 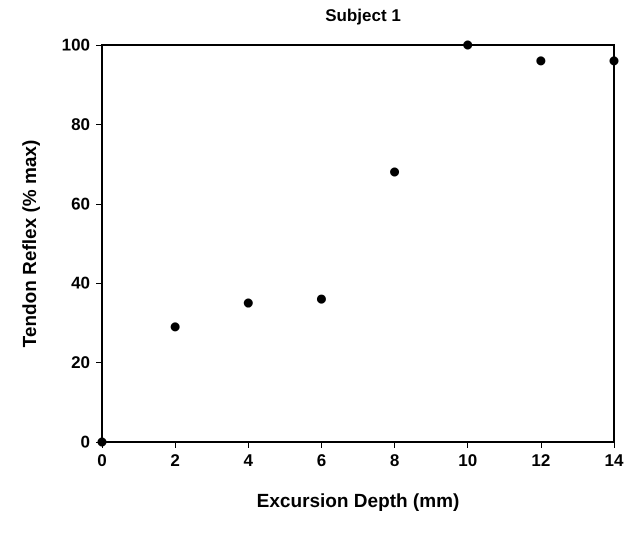 I want to click on chart-title: Subject 1, so click(x=363, y=15).